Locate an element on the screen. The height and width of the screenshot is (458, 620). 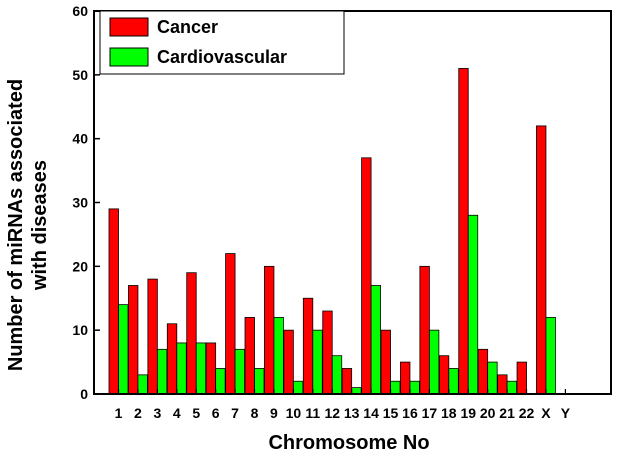
x-tick-label: 13 is located at coordinates (352, 413).